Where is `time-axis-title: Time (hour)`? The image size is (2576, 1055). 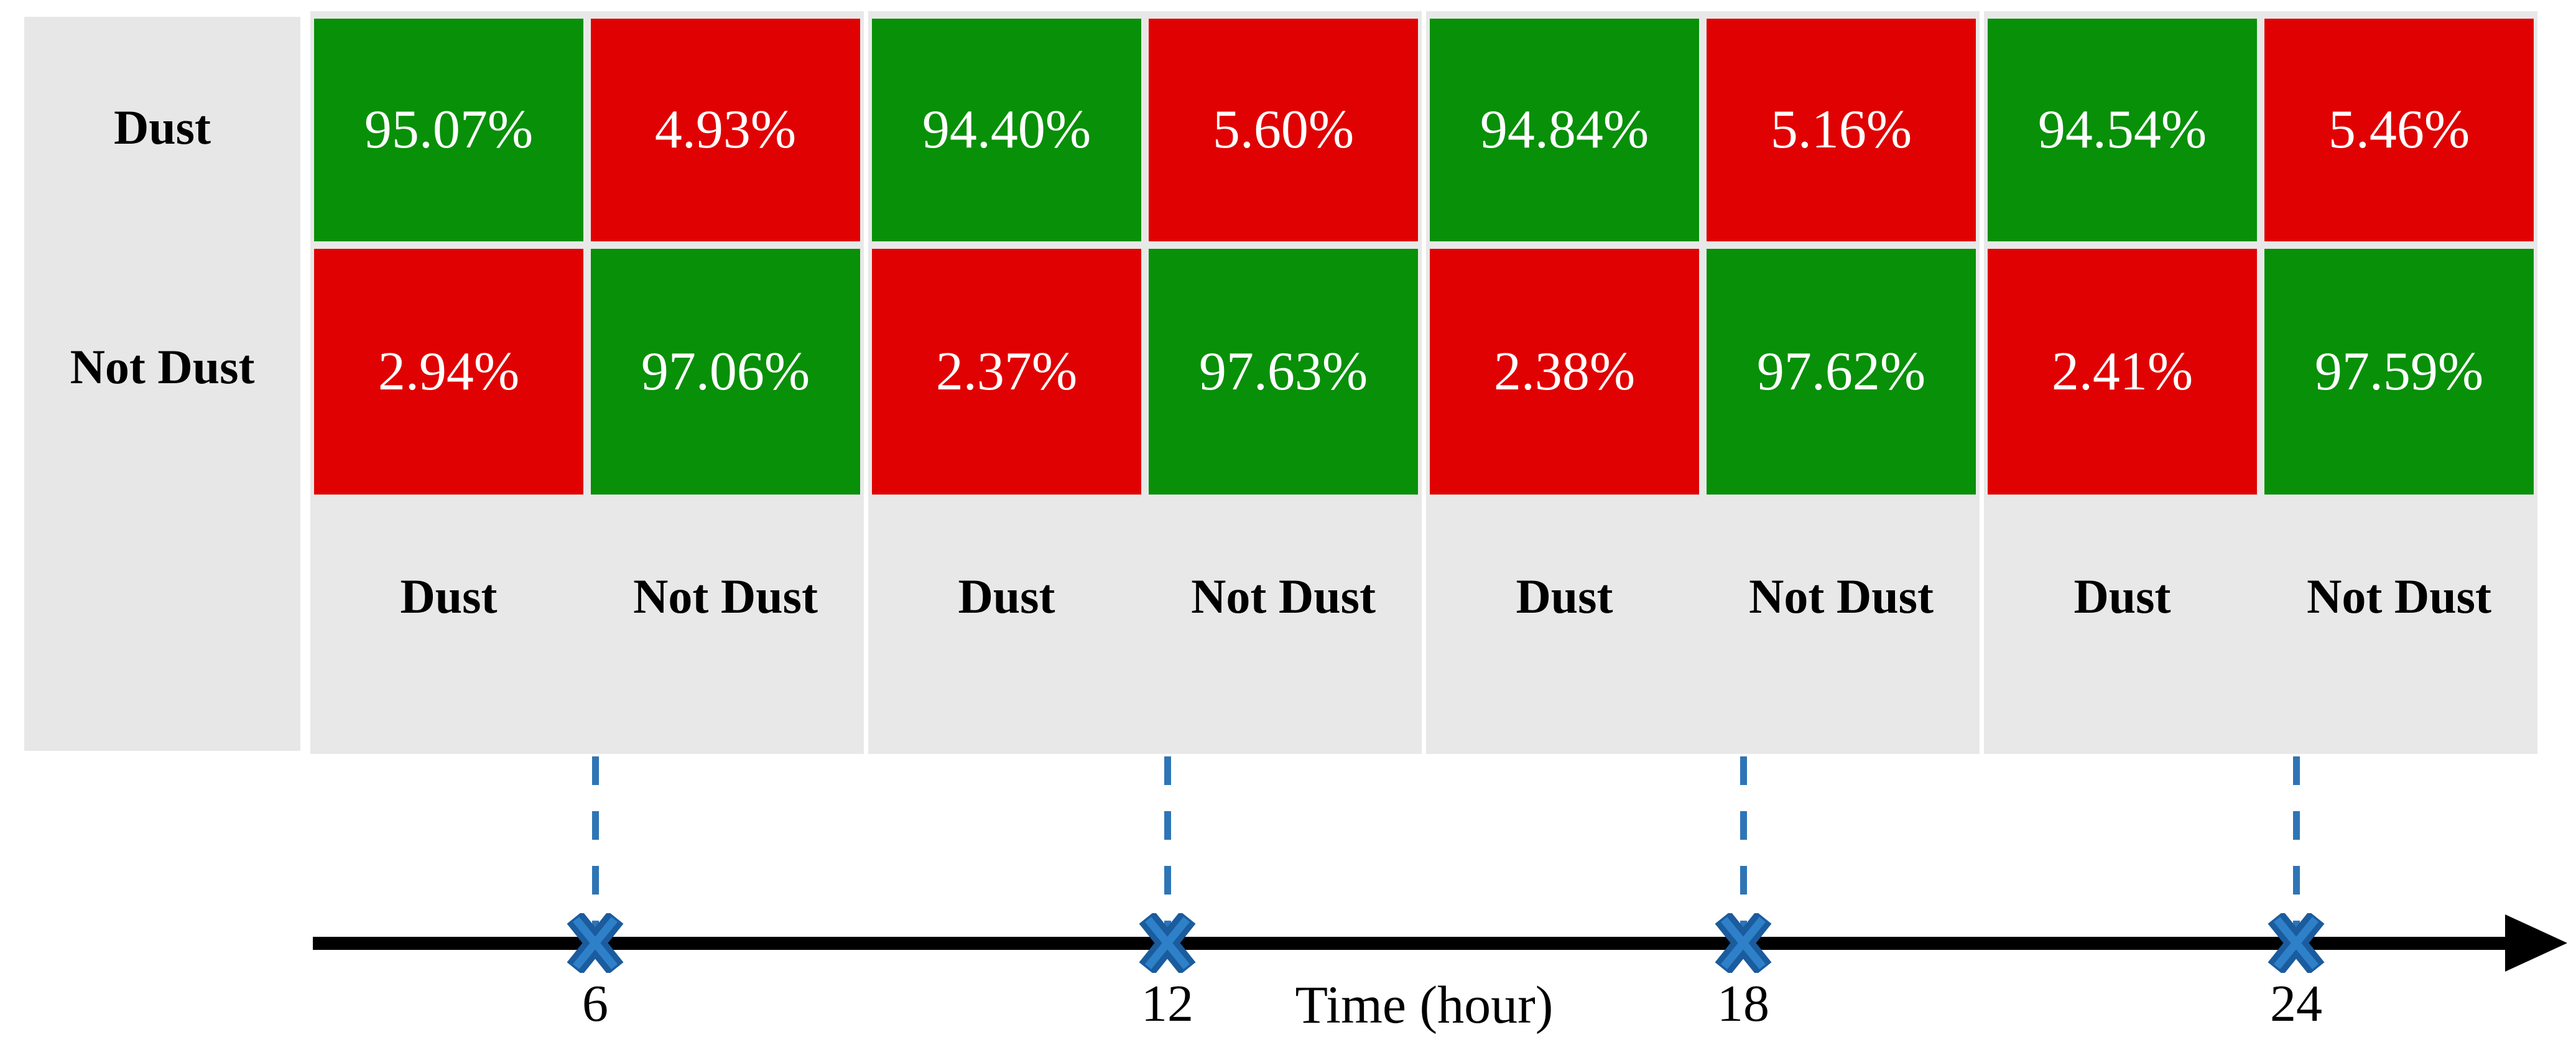 time-axis-title: Time (hour) is located at coordinates (1424, 1004).